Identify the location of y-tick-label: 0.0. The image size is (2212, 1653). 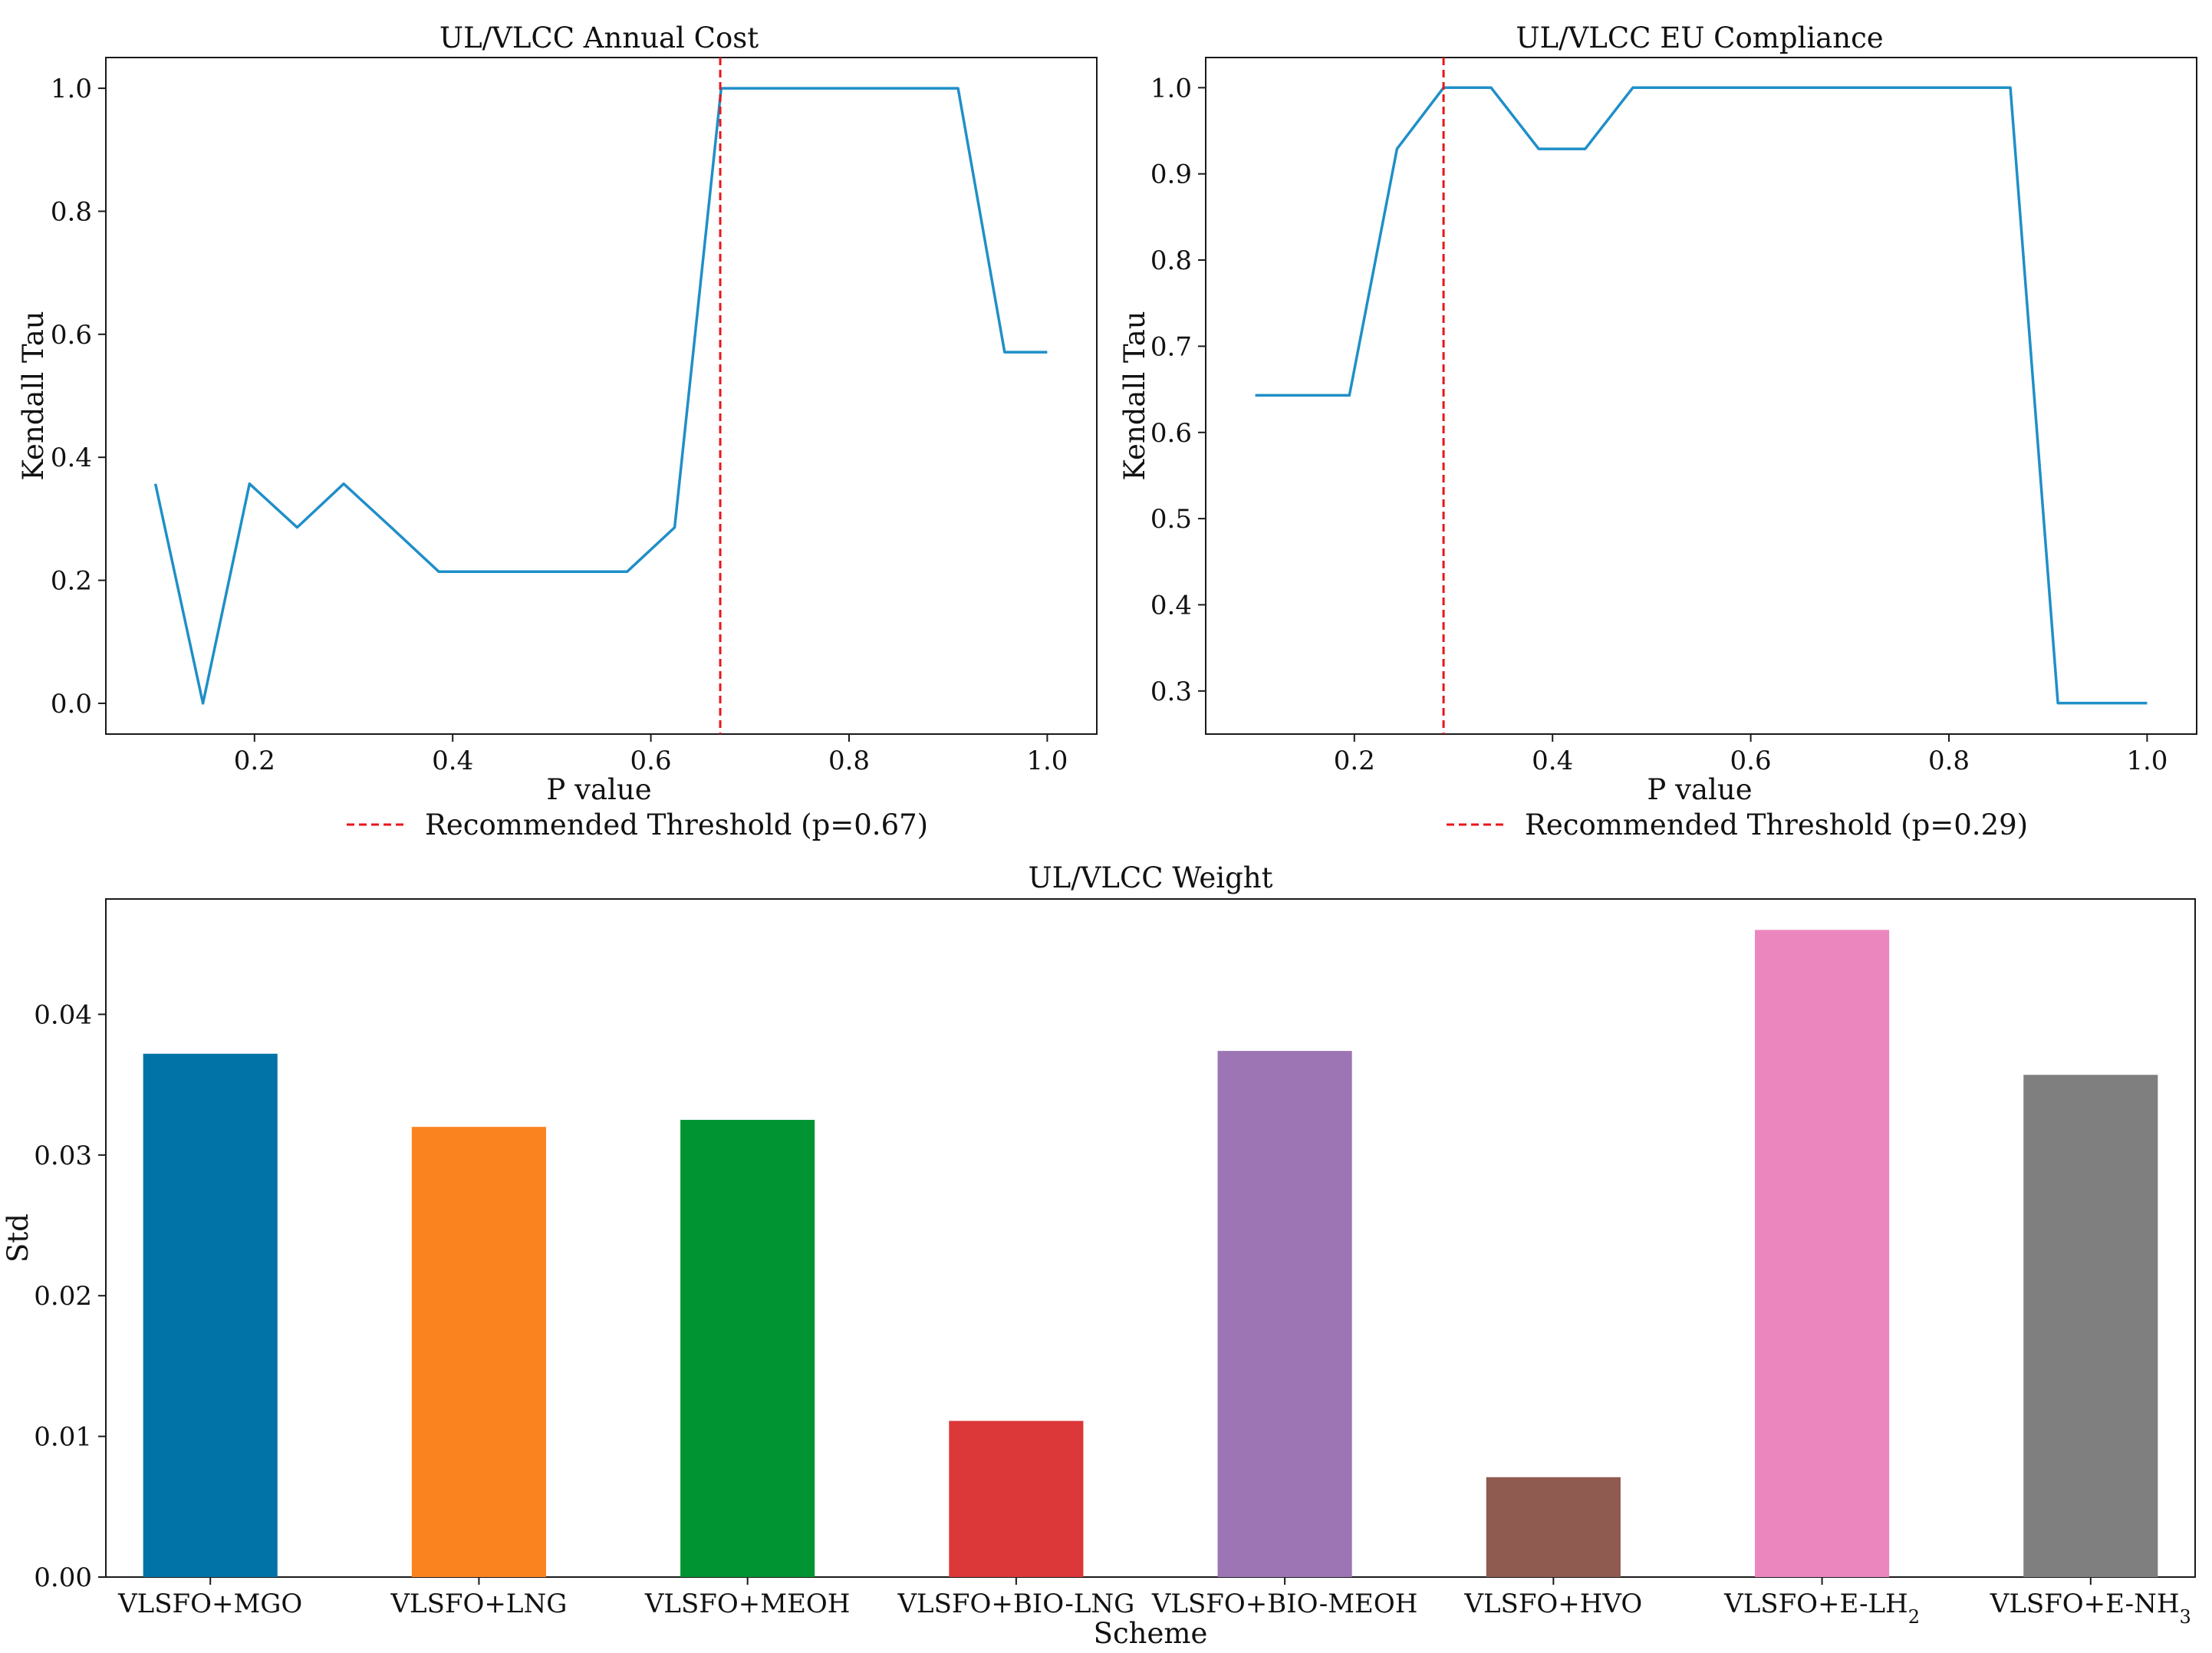
(71, 704).